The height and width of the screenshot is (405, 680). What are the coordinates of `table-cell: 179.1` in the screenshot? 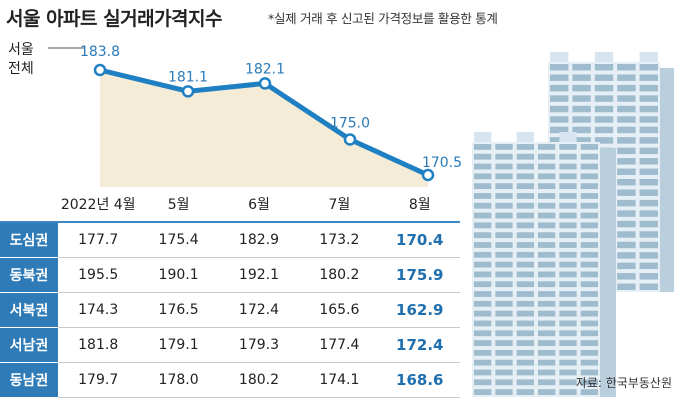 It's located at (178, 345).